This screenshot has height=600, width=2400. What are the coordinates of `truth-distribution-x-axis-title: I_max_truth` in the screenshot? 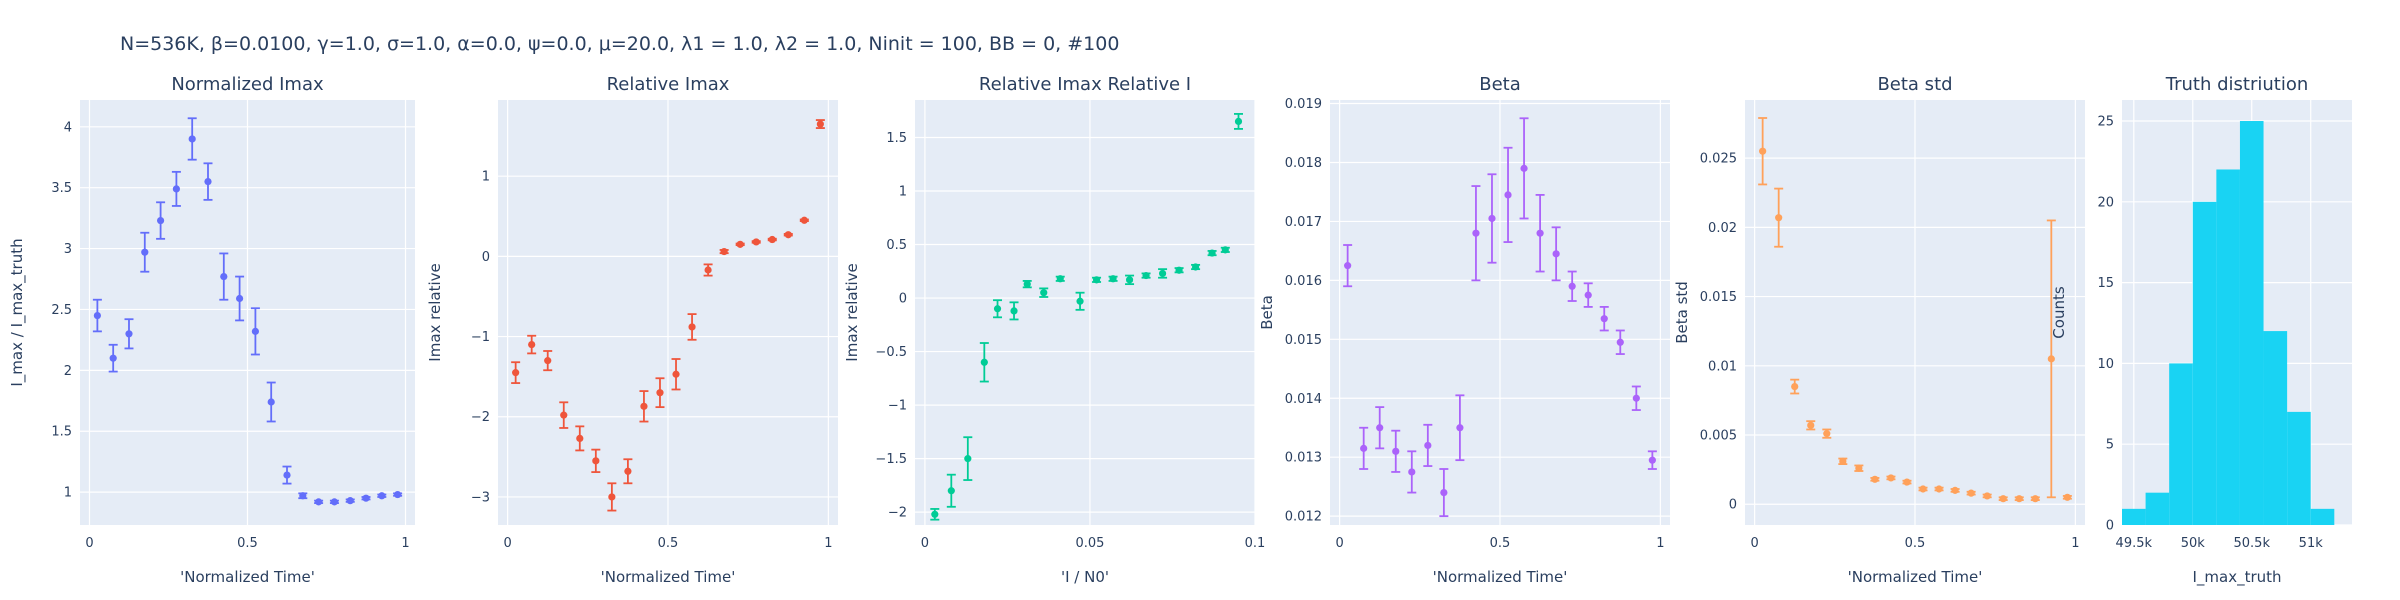 It's located at (2236, 577).